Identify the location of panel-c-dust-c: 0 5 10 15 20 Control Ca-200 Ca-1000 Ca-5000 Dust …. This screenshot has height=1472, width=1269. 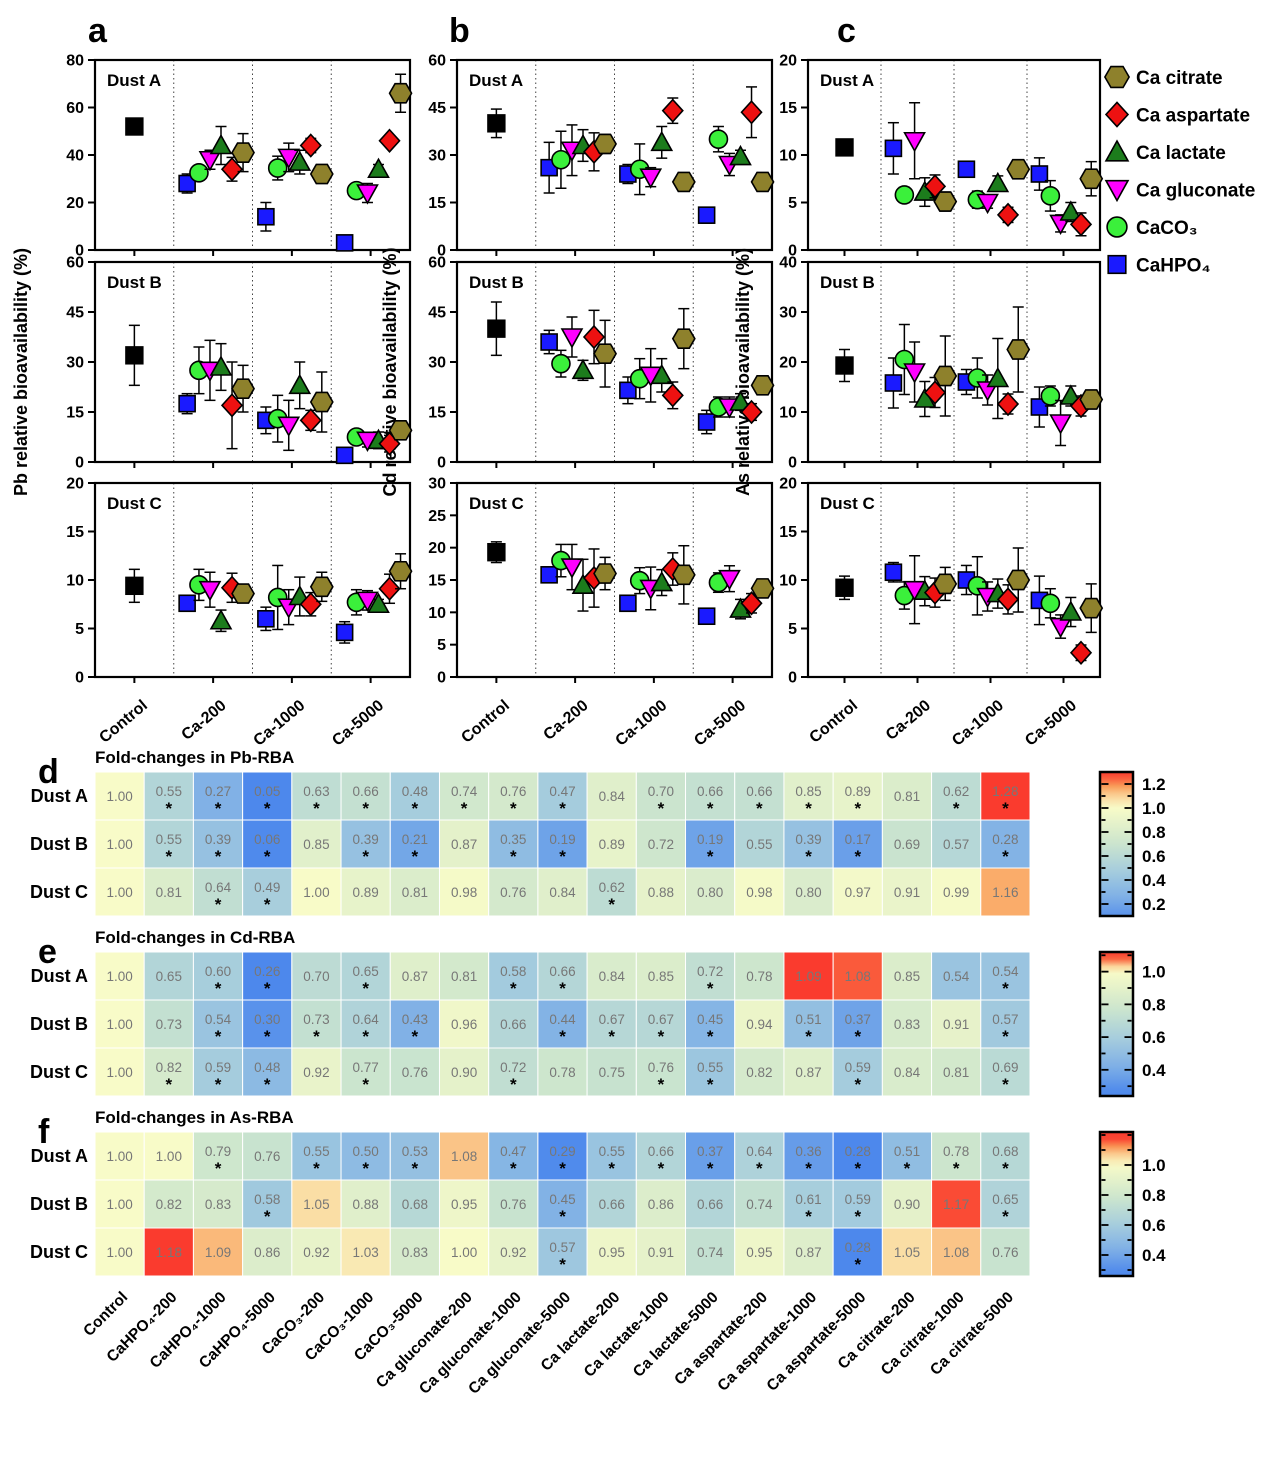
(941, 613).